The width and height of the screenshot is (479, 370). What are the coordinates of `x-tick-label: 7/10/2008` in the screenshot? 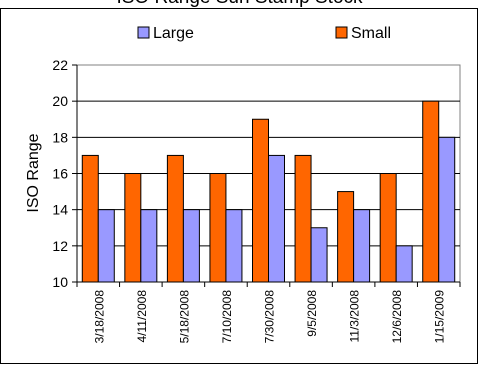 It's located at (227, 317).